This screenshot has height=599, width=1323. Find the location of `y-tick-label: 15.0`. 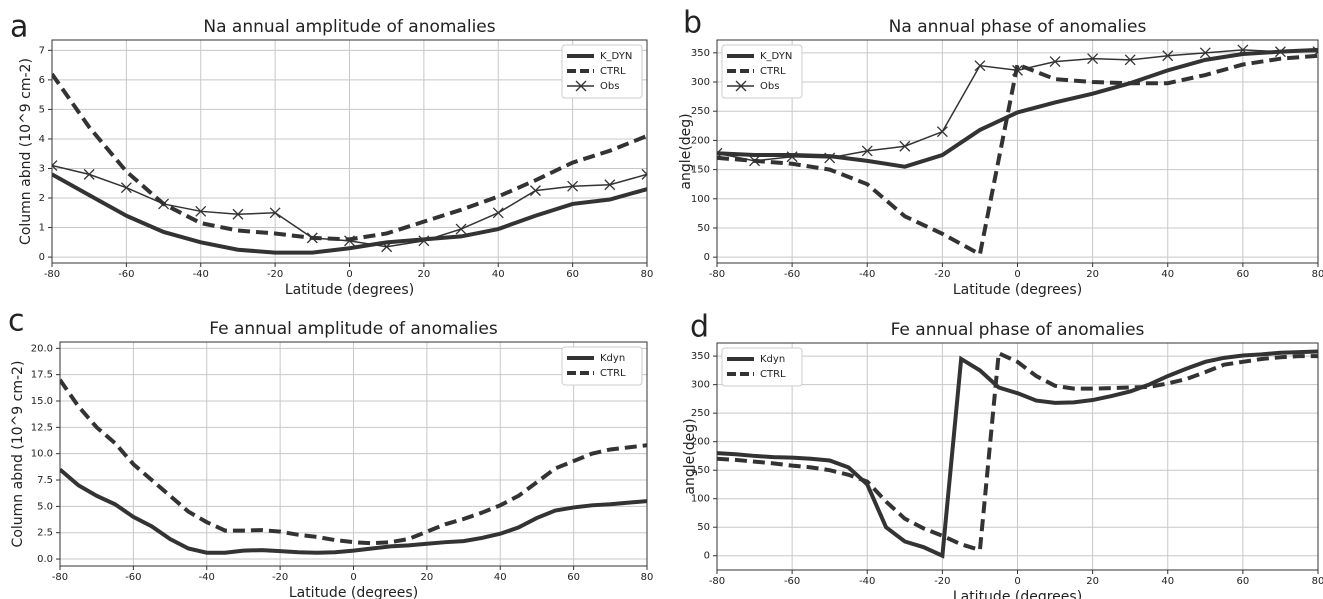

y-tick-label: 15.0 is located at coordinates (42, 401).